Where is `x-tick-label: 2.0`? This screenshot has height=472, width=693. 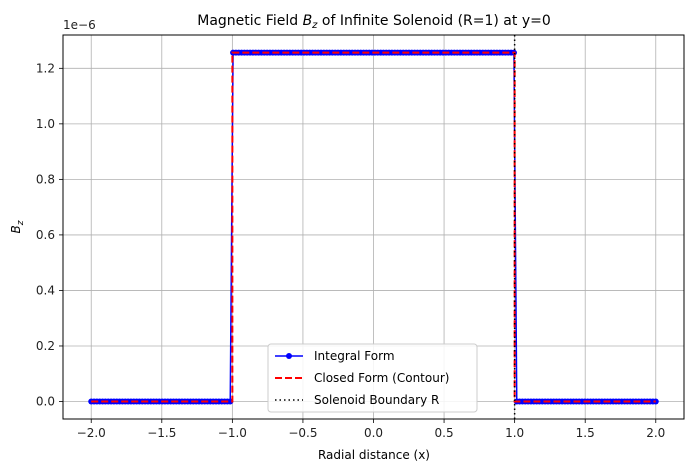 x-tick-label: 2.0 is located at coordinates (655, 433).